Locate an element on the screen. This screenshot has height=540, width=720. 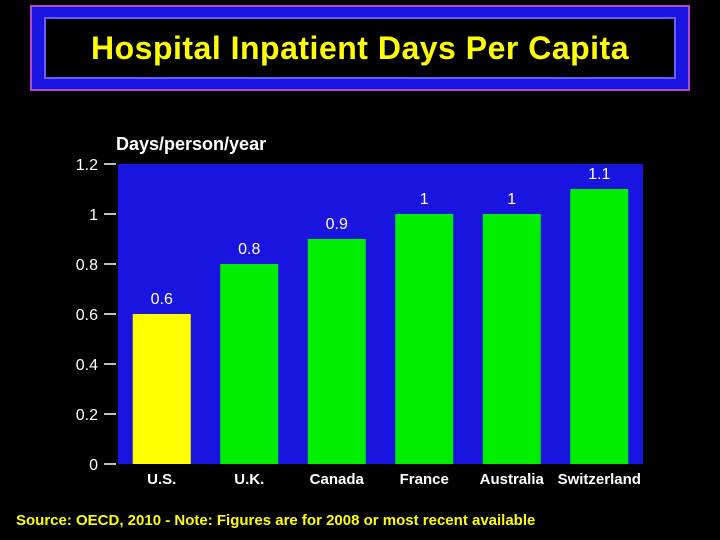
title-banner-inner: Hospital Inpatient Days Per Capita is located at coordinates (360, 48).